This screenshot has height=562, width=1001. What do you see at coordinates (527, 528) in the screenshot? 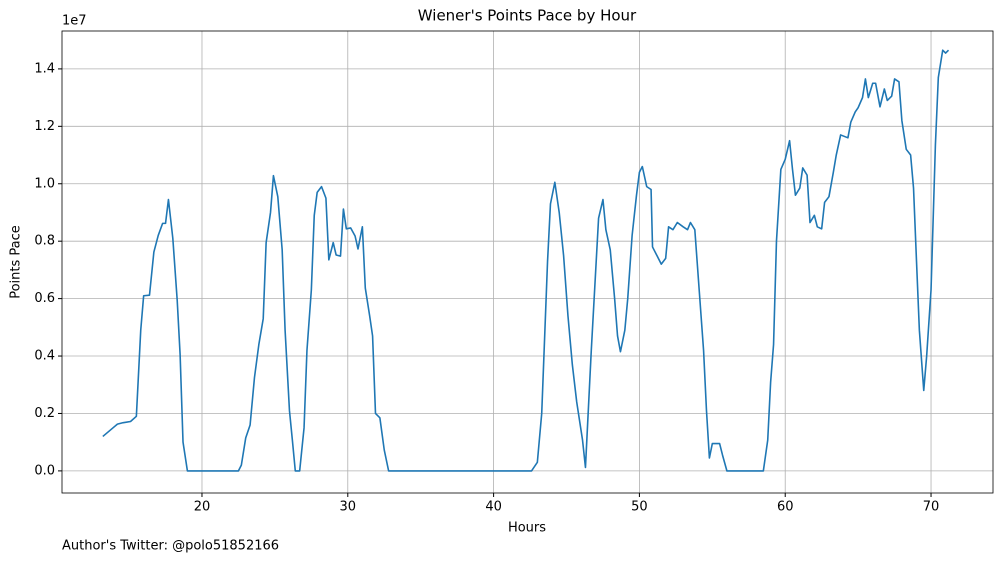
I see `x-axis-label: Hours` at bounding box center [527, 528].